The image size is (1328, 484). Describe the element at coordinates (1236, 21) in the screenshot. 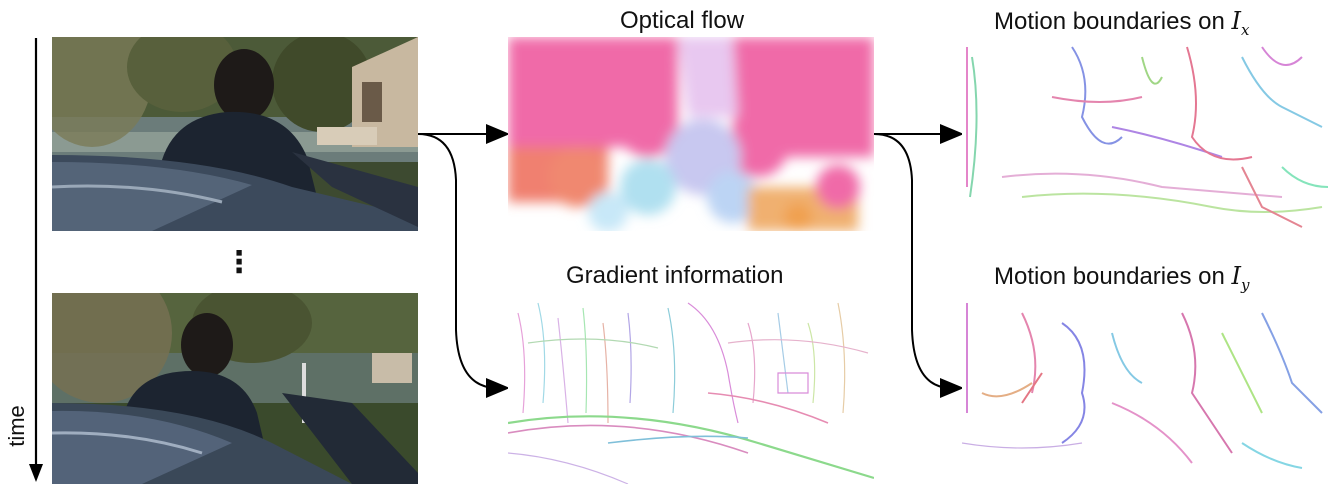

I see `motion-boundaries-x-var: I` at that location.